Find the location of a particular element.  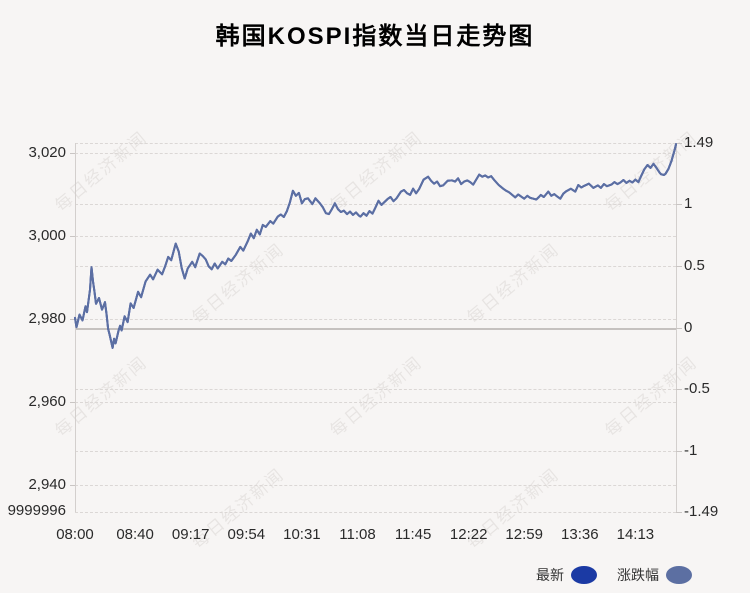

y-right-tick-label: 1.49 is located at coordinates (699, 142).